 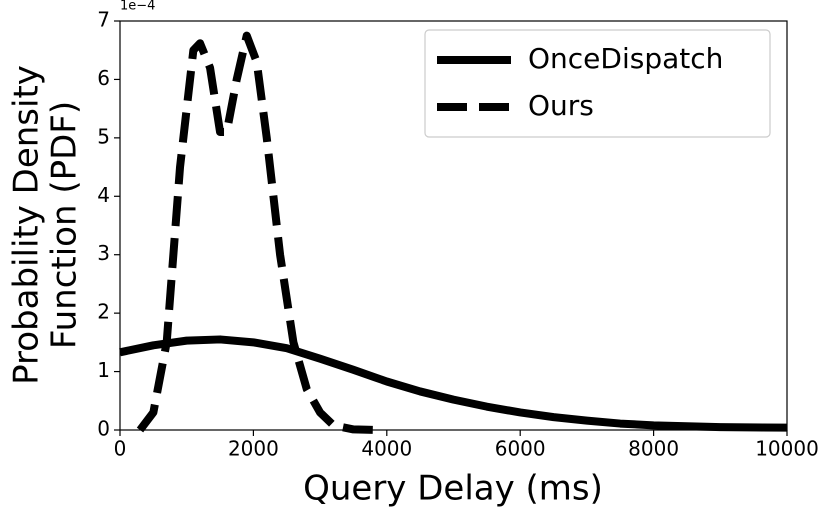 I want to click on y-tick-label: 1, so click(x=103, y=370).